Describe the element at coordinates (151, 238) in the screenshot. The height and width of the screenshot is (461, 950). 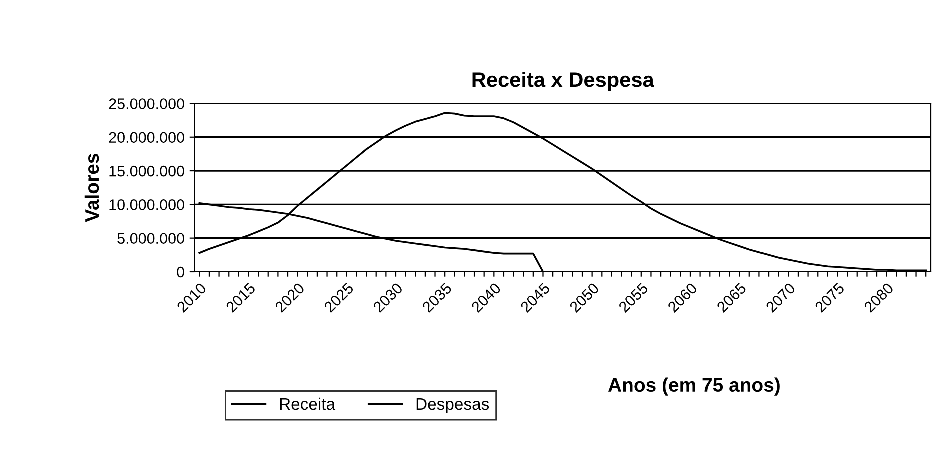
I see `y-tick-label: 5.000.000` at that location.